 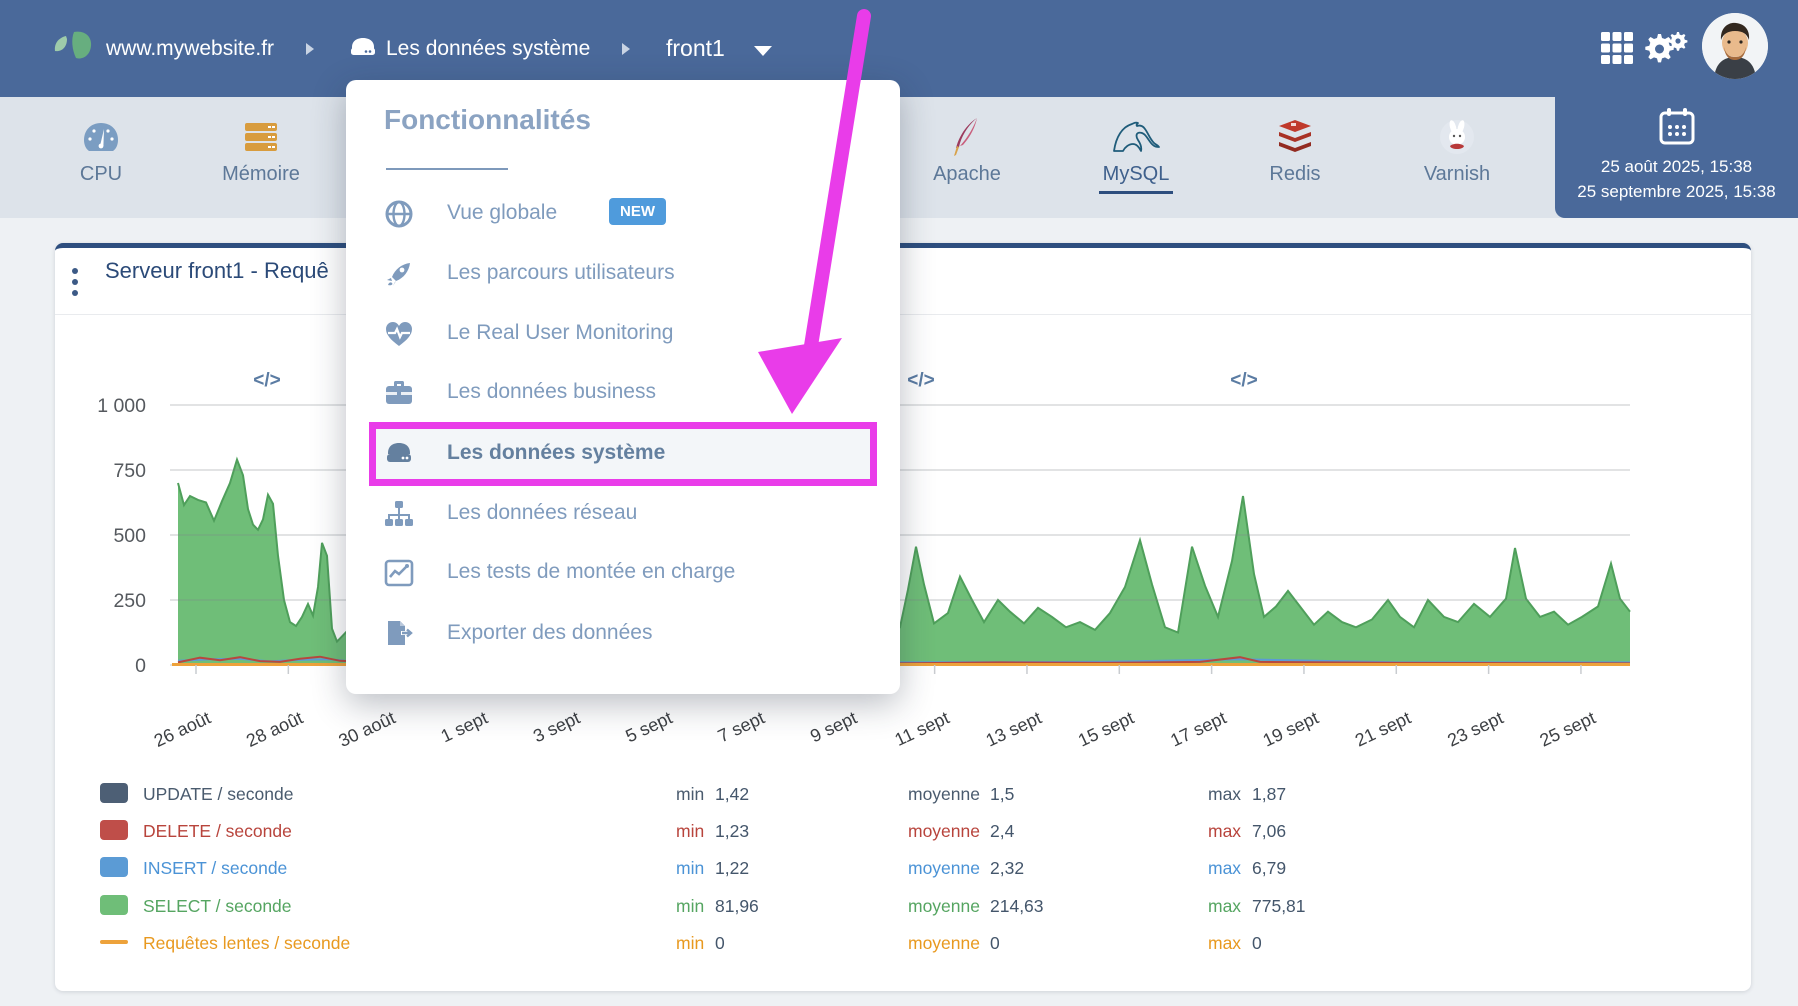 I want to click on menu-item-label: Les parcours utilisateurs, so click(x=561, y=272).